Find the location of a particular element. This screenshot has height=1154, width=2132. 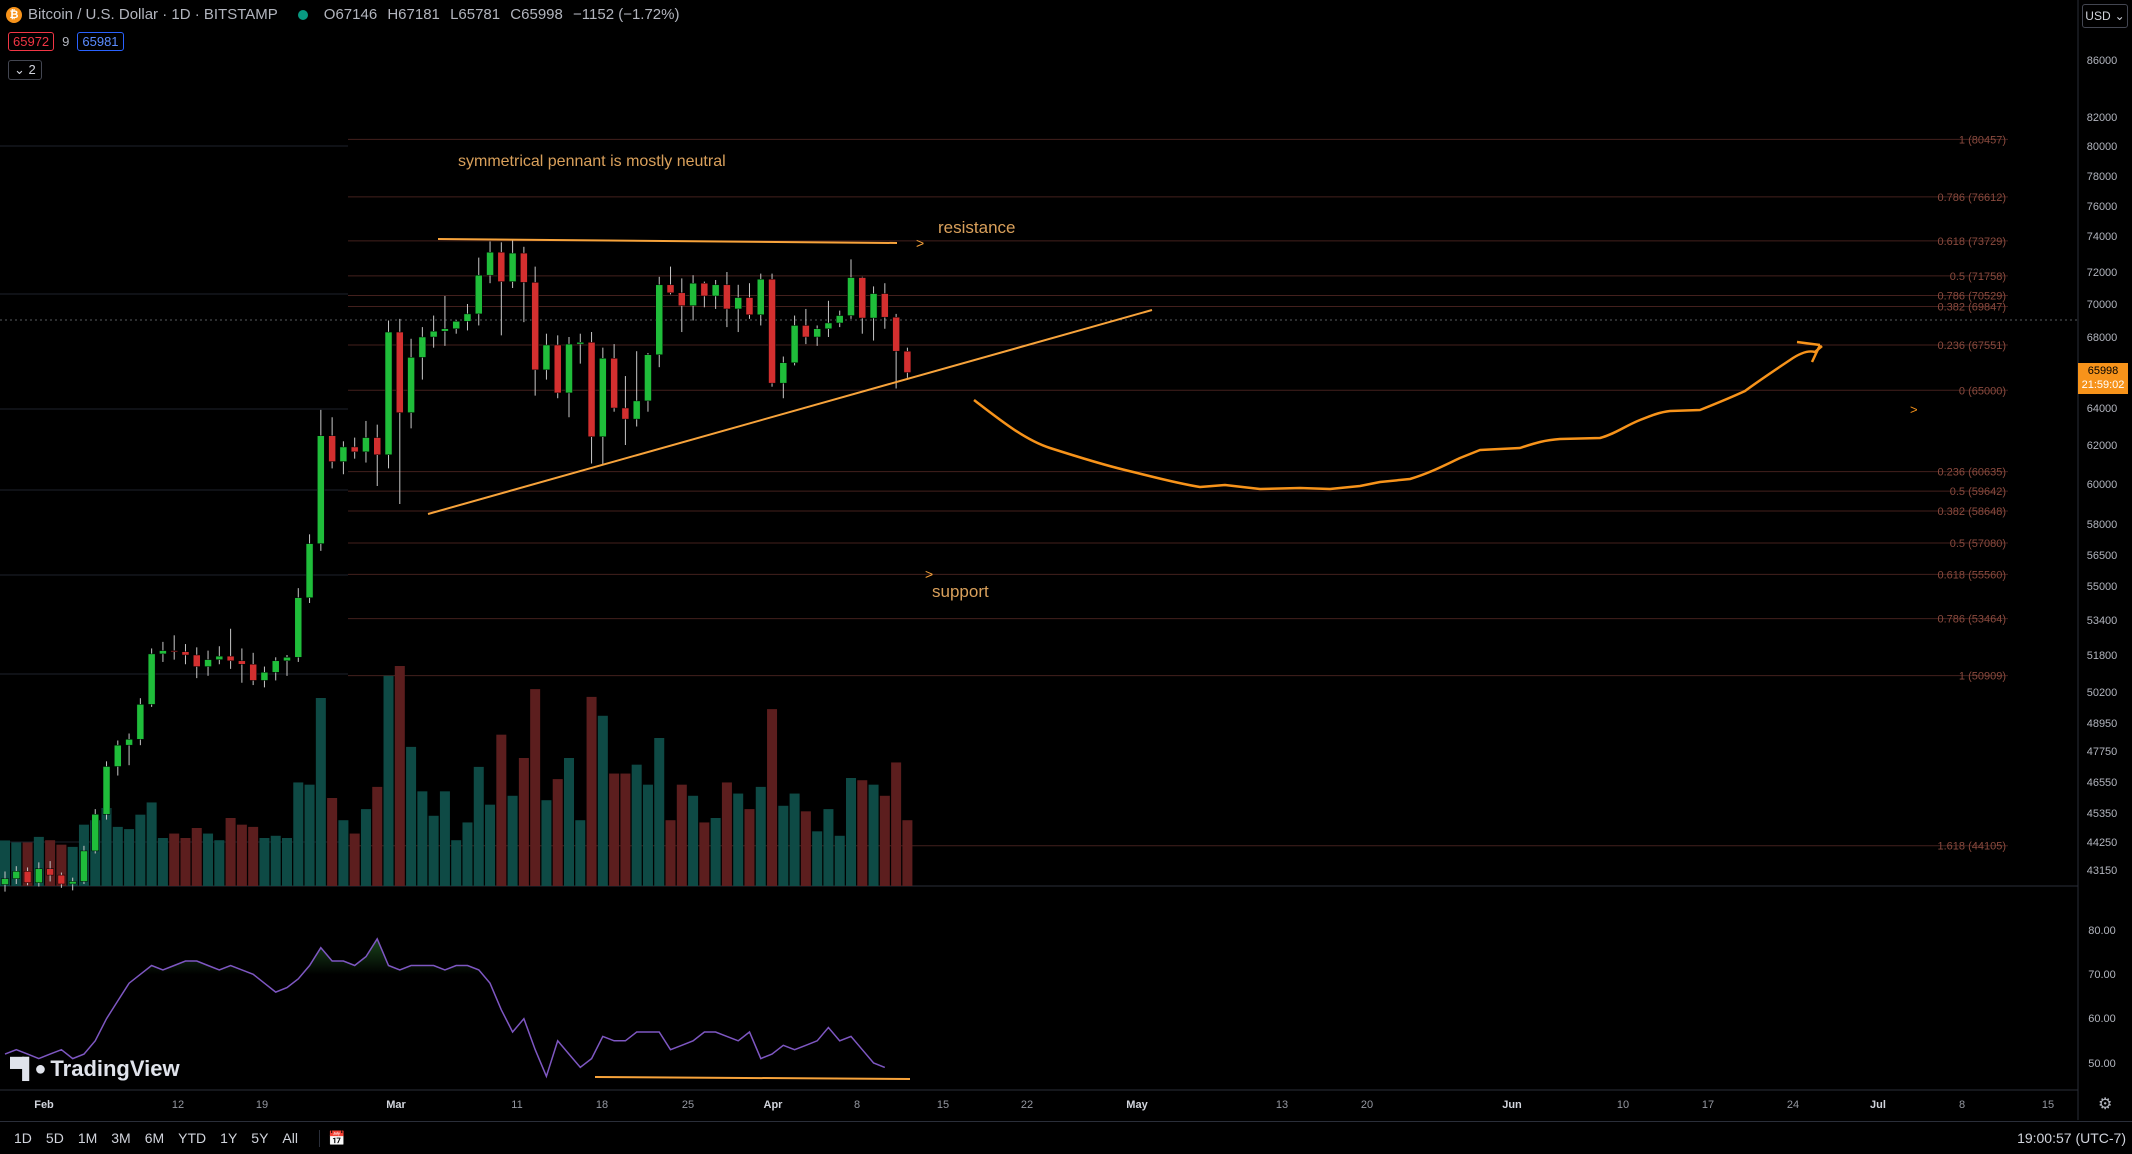

time-tick-label: 17 is located at coordinates (1708, 1105).